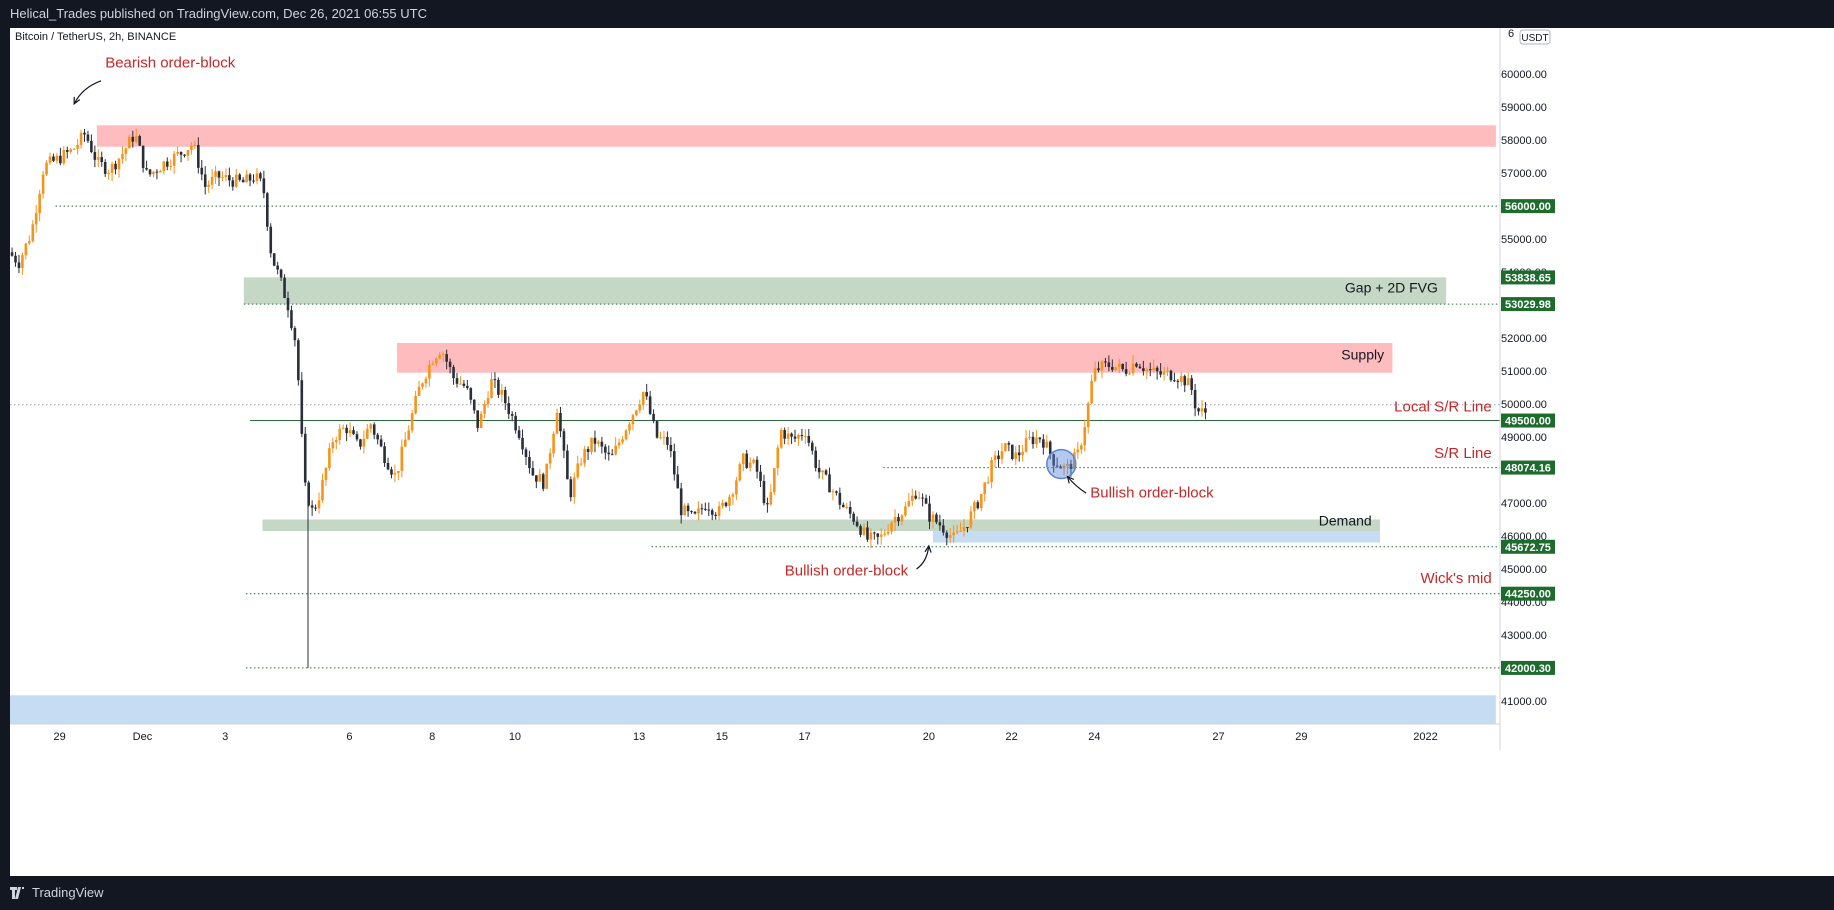  Describe the element at coordinates (1511, 34) in the screenshot. I see `price-axis-top-partial-label: 6` at that location.